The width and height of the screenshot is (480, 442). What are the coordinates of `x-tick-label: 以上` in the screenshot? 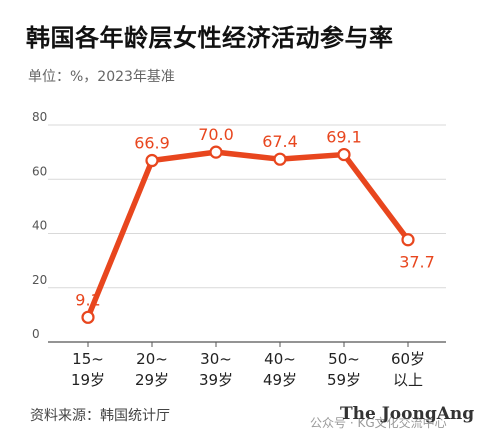 It's located at (408, 380).